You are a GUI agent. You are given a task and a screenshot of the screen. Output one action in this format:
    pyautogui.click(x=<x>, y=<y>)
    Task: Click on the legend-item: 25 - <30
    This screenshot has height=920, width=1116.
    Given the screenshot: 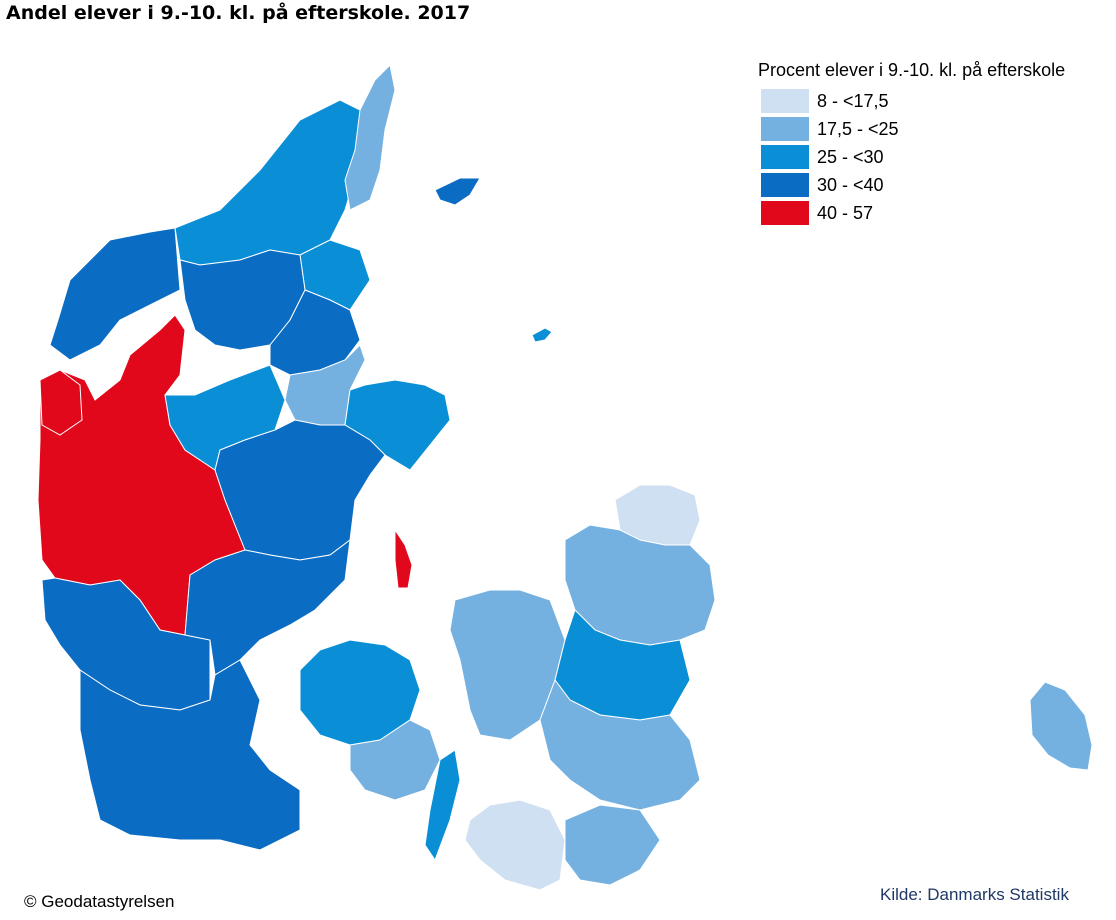 What is the action you would take?
    pyautogui.click(x=913, y=157)
    